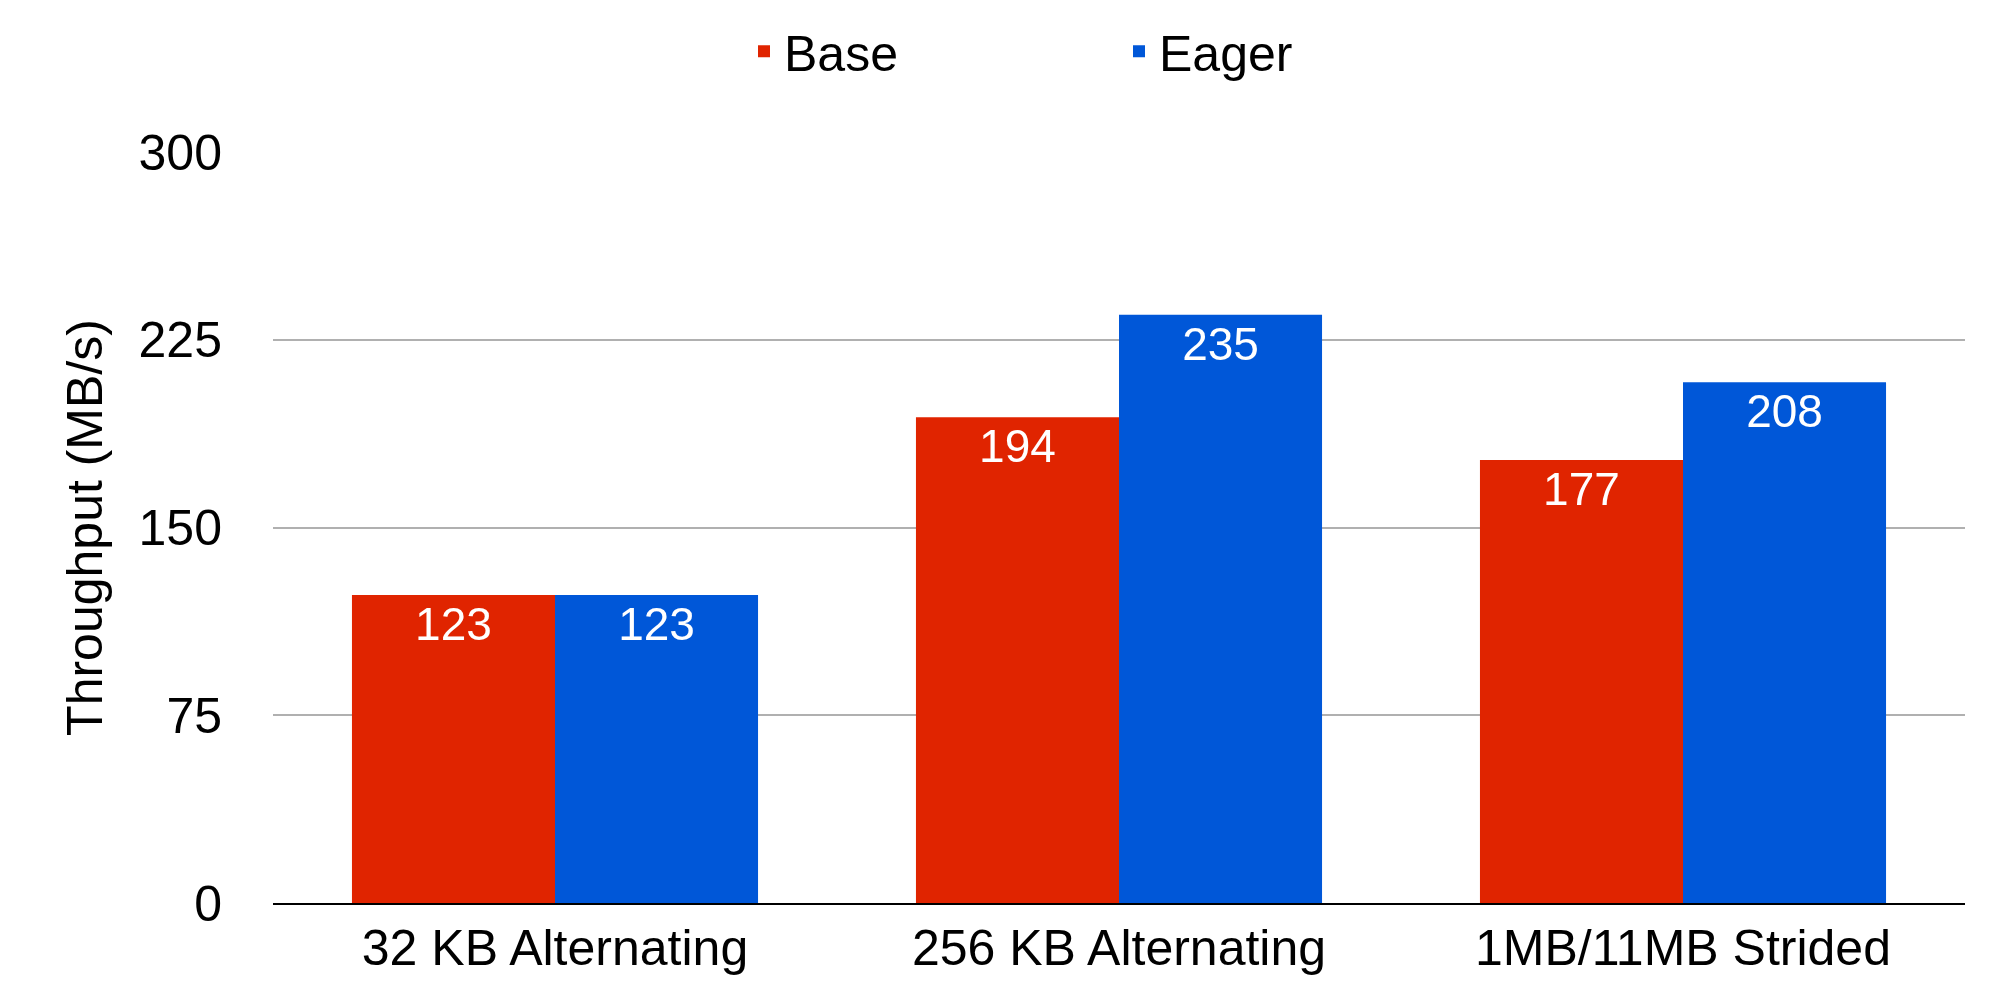 Image resolution: width=1995 pixels, height=1008 pixels. I want to click on y-tick-label: 150, so click(180, 528).